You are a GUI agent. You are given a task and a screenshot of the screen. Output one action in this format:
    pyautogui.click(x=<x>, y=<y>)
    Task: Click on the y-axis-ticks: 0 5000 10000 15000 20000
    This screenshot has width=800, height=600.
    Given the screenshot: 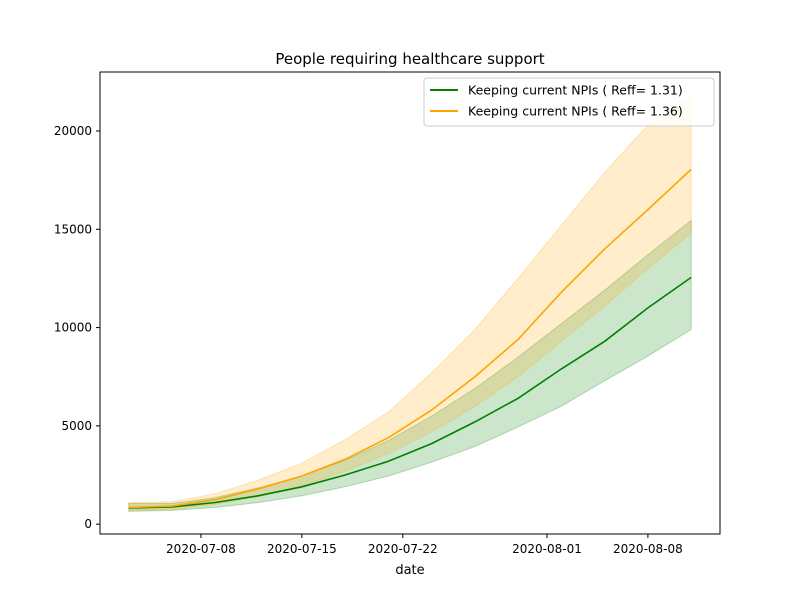 What is the action you would take?
    pyautogui.click(x=77, y=327)
    